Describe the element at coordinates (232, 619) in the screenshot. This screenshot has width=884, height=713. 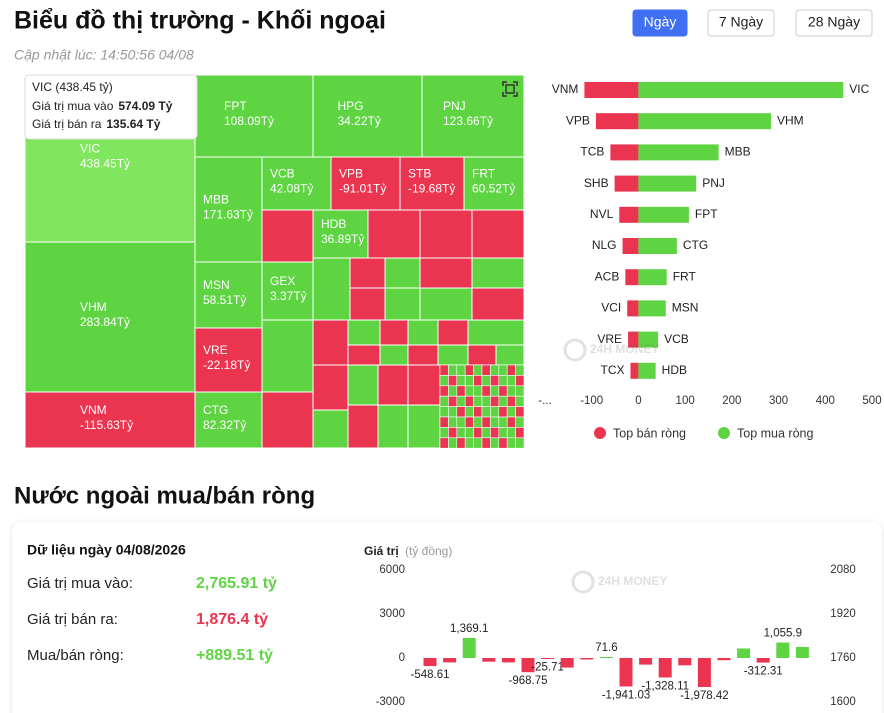
I see `summary-value: 1,876.4 tỷ` at that location.